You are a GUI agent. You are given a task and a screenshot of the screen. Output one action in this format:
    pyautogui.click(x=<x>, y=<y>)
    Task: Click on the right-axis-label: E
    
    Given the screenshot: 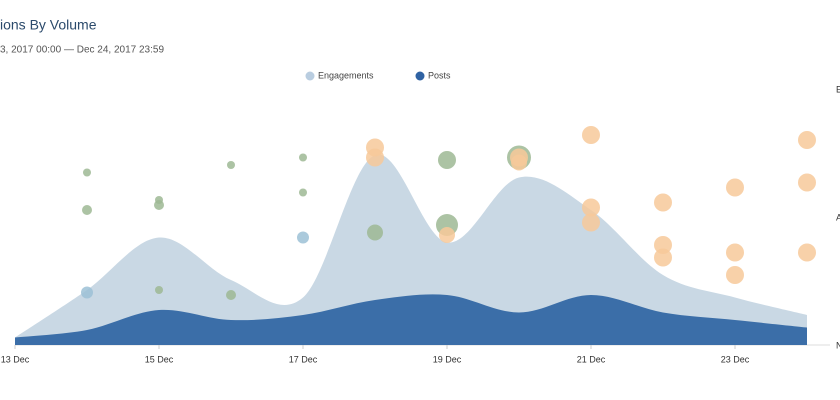 What is the action you would take?
    pyautogui.click(x=838, y=89)
    